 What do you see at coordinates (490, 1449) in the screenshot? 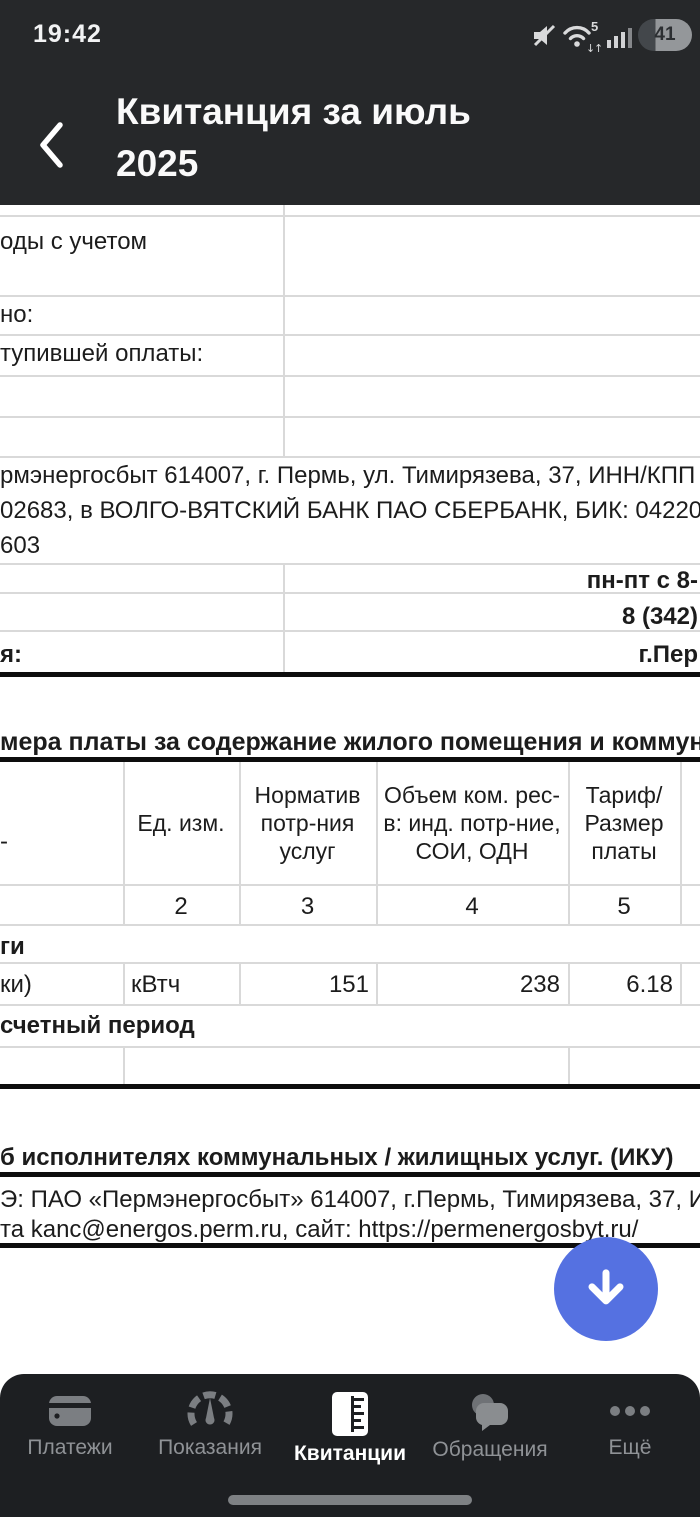
I see `nav-label: Обращения` at bounding box center [490, 1449].